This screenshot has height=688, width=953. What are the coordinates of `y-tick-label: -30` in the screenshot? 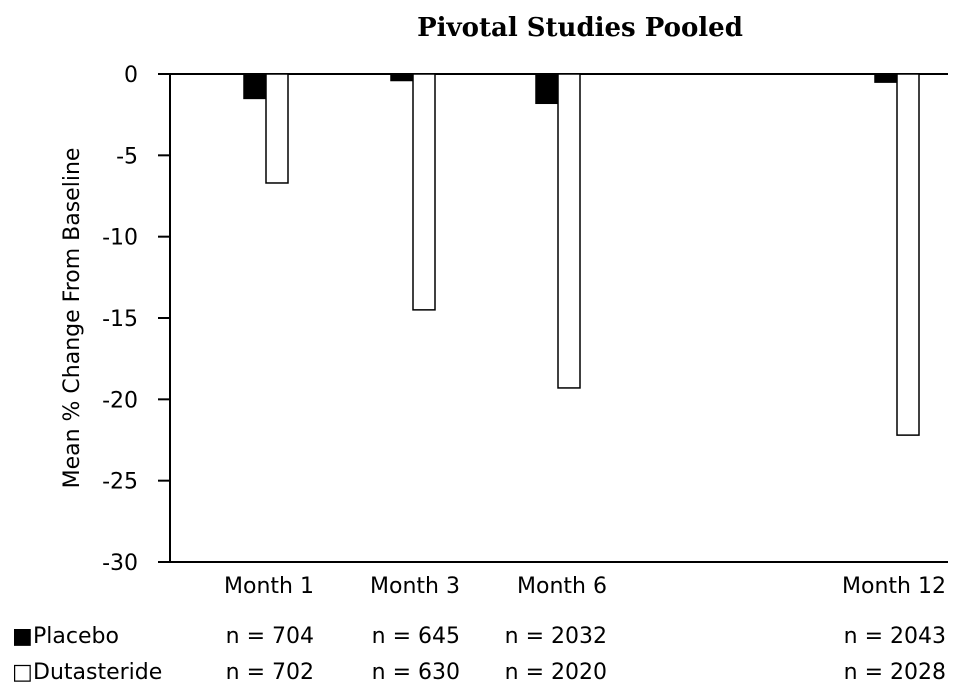 It's located at (120, 563).